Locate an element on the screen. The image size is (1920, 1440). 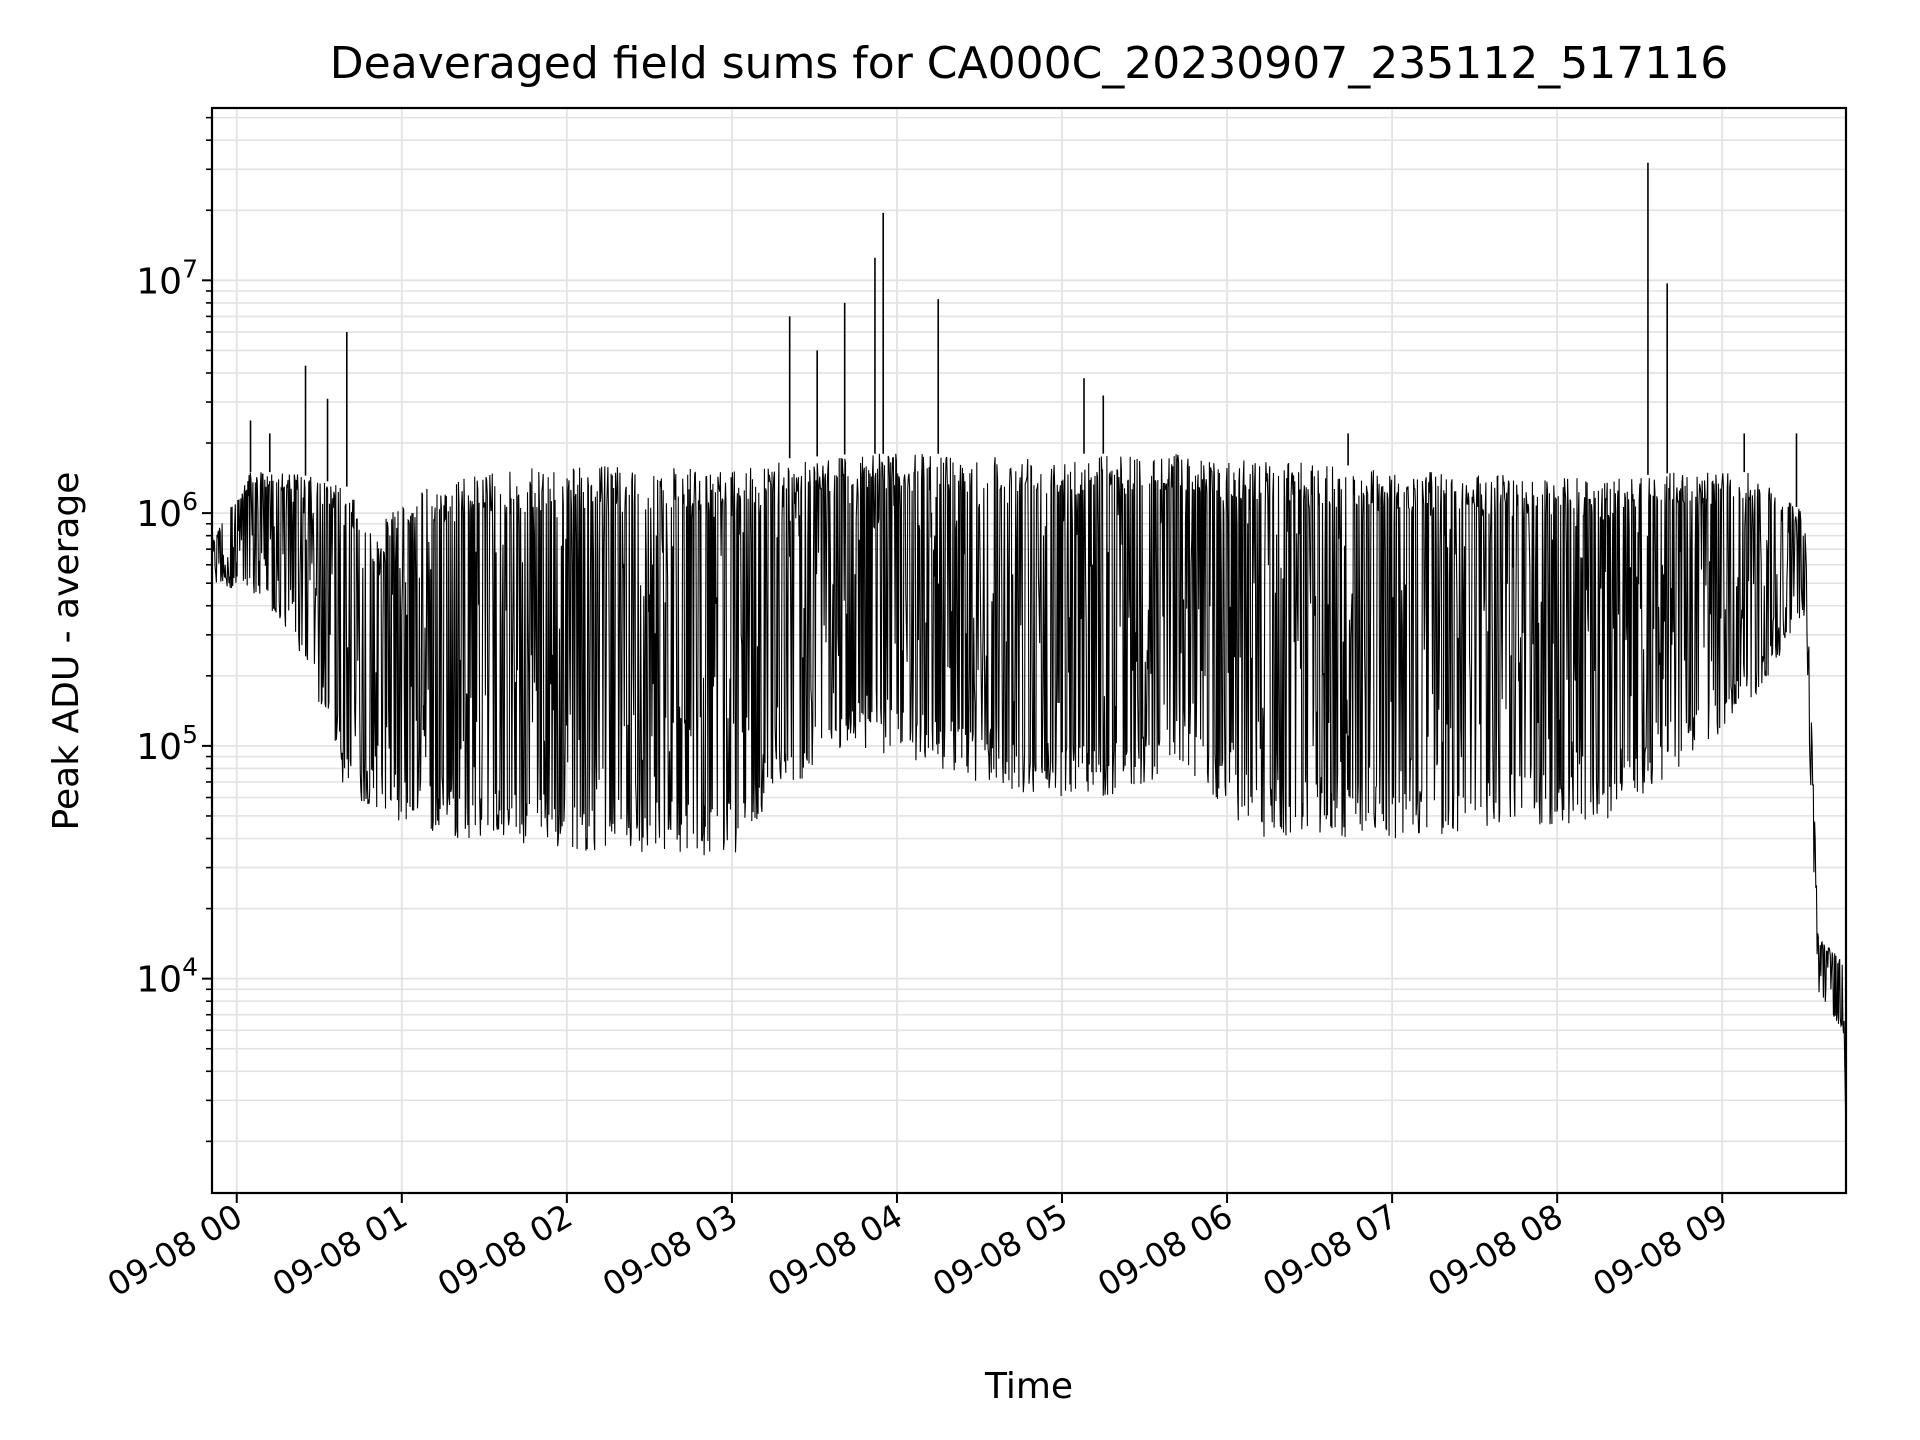
y-tick-label: 10⁷ is located at coordinates (167, 278).